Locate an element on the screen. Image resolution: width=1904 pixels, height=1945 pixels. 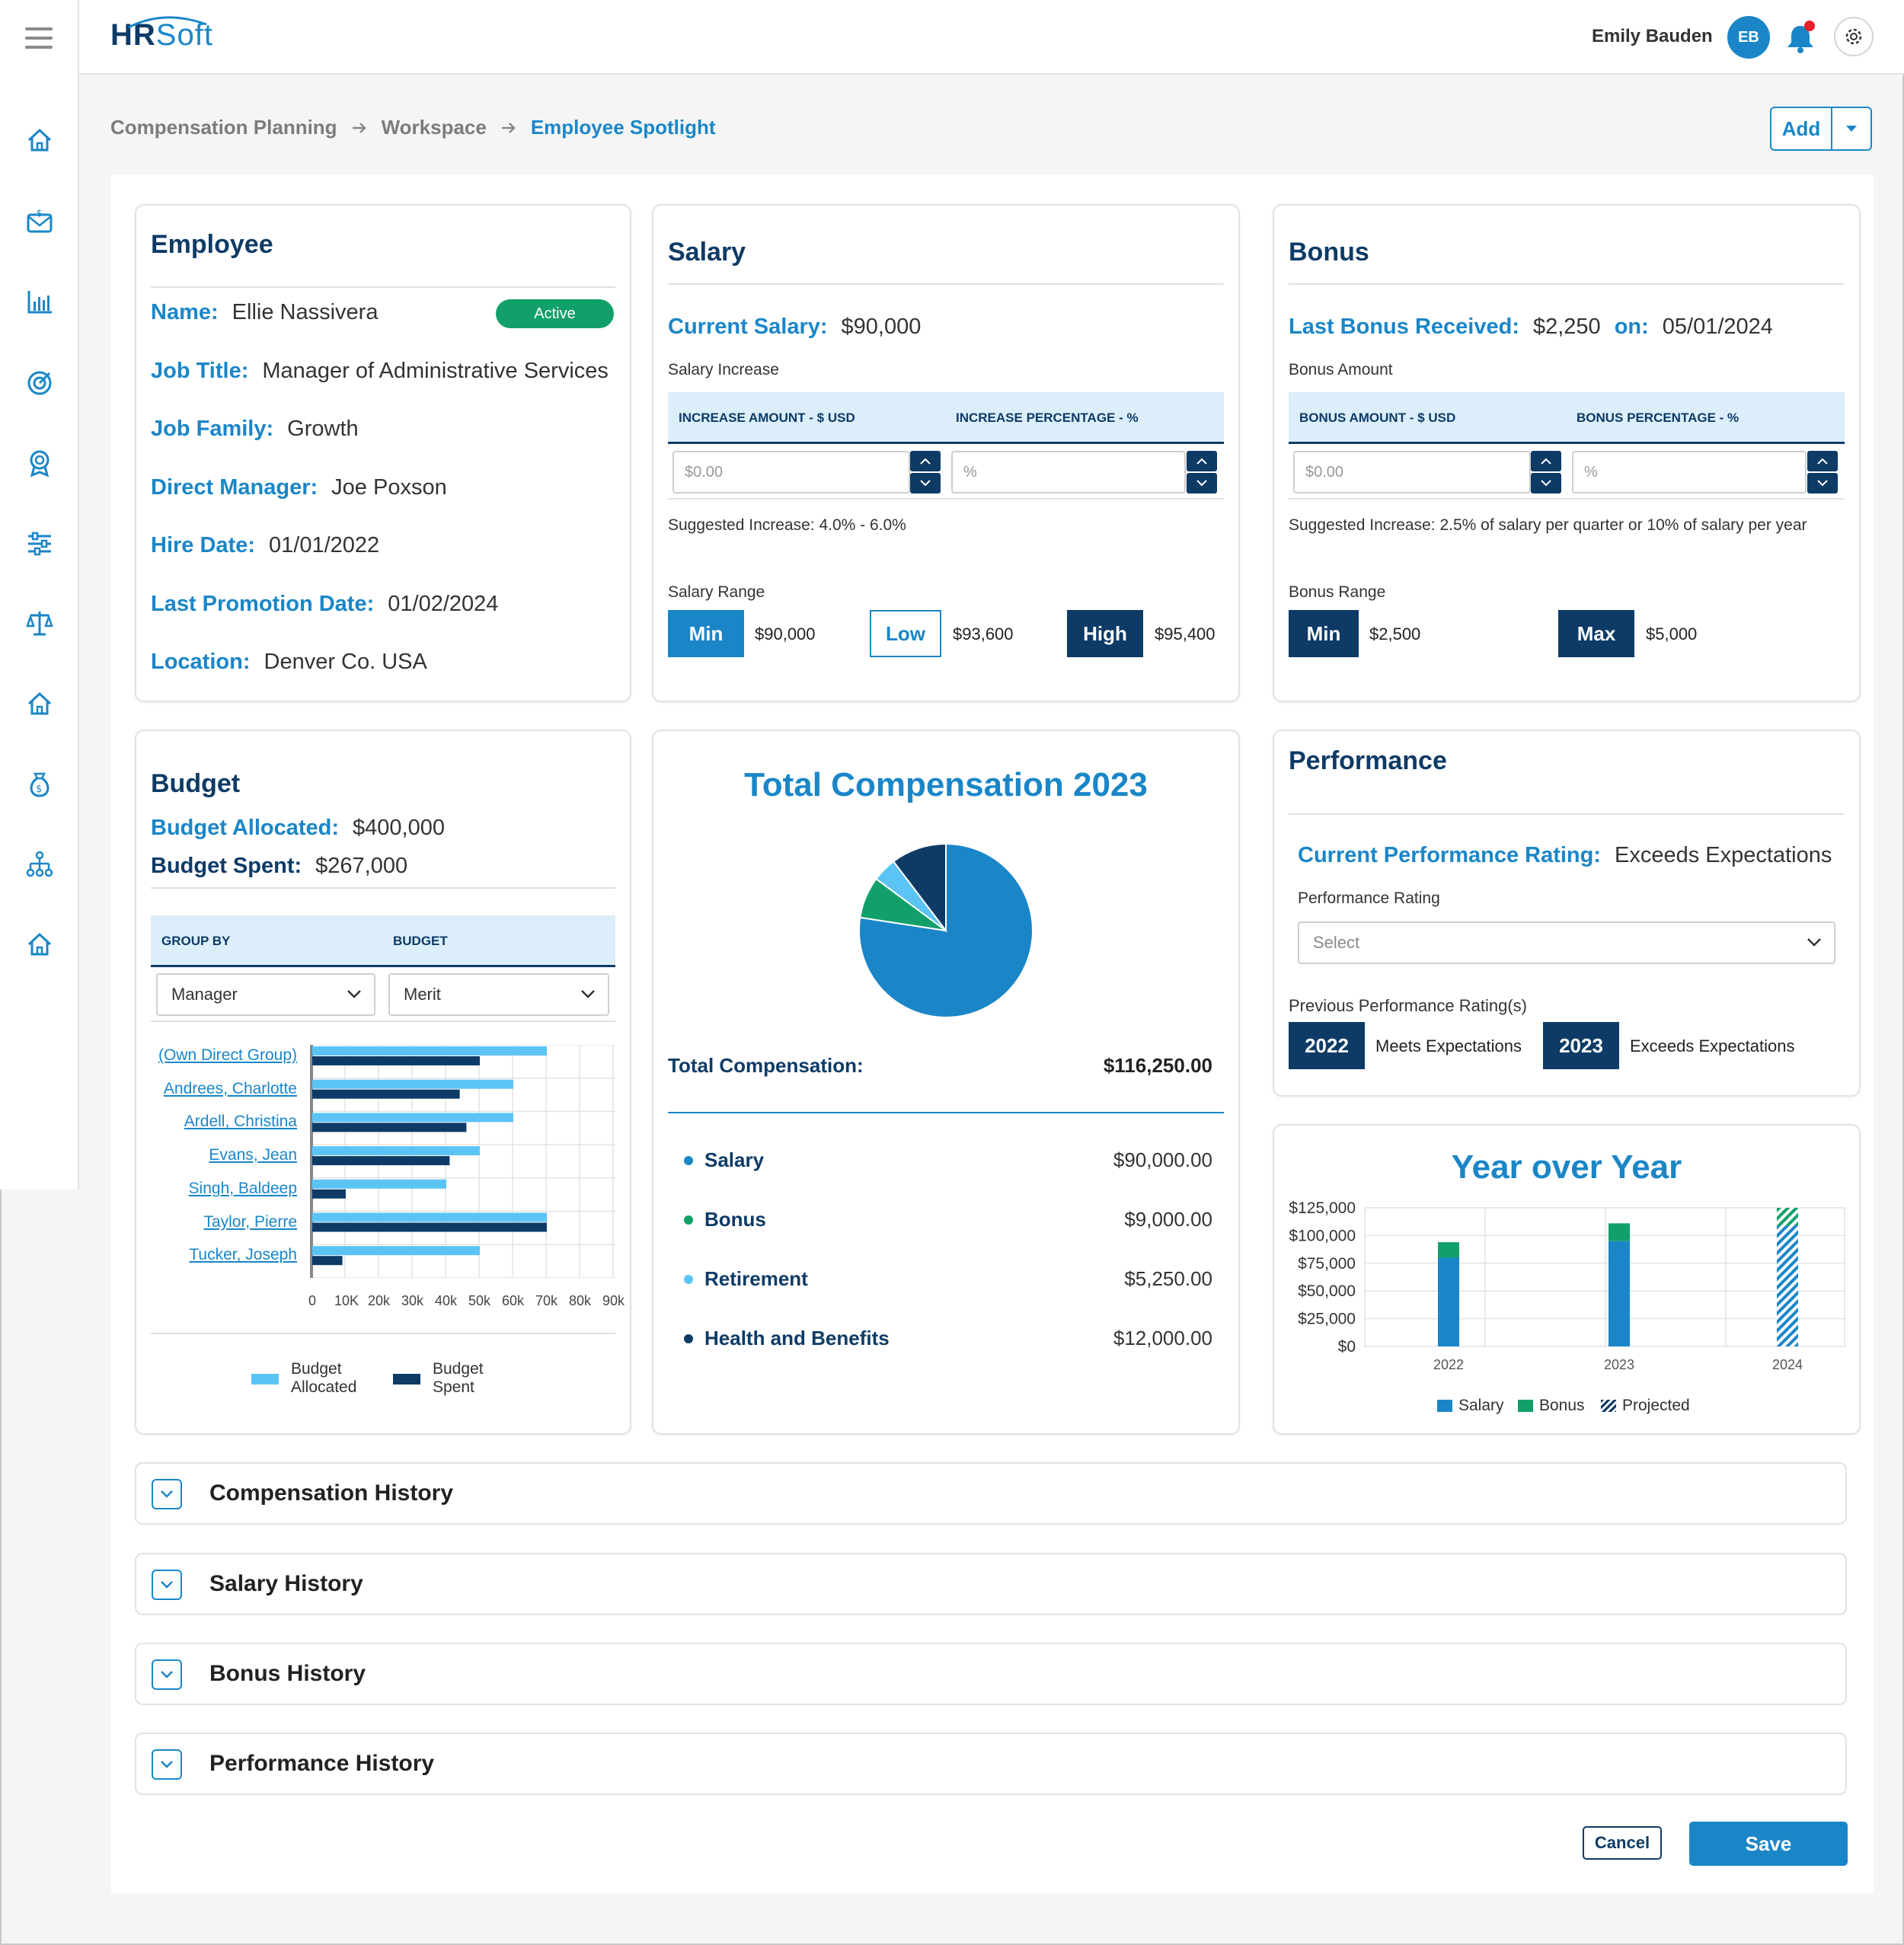
money-bag-icon: $ is located at coordinates (39, 784).